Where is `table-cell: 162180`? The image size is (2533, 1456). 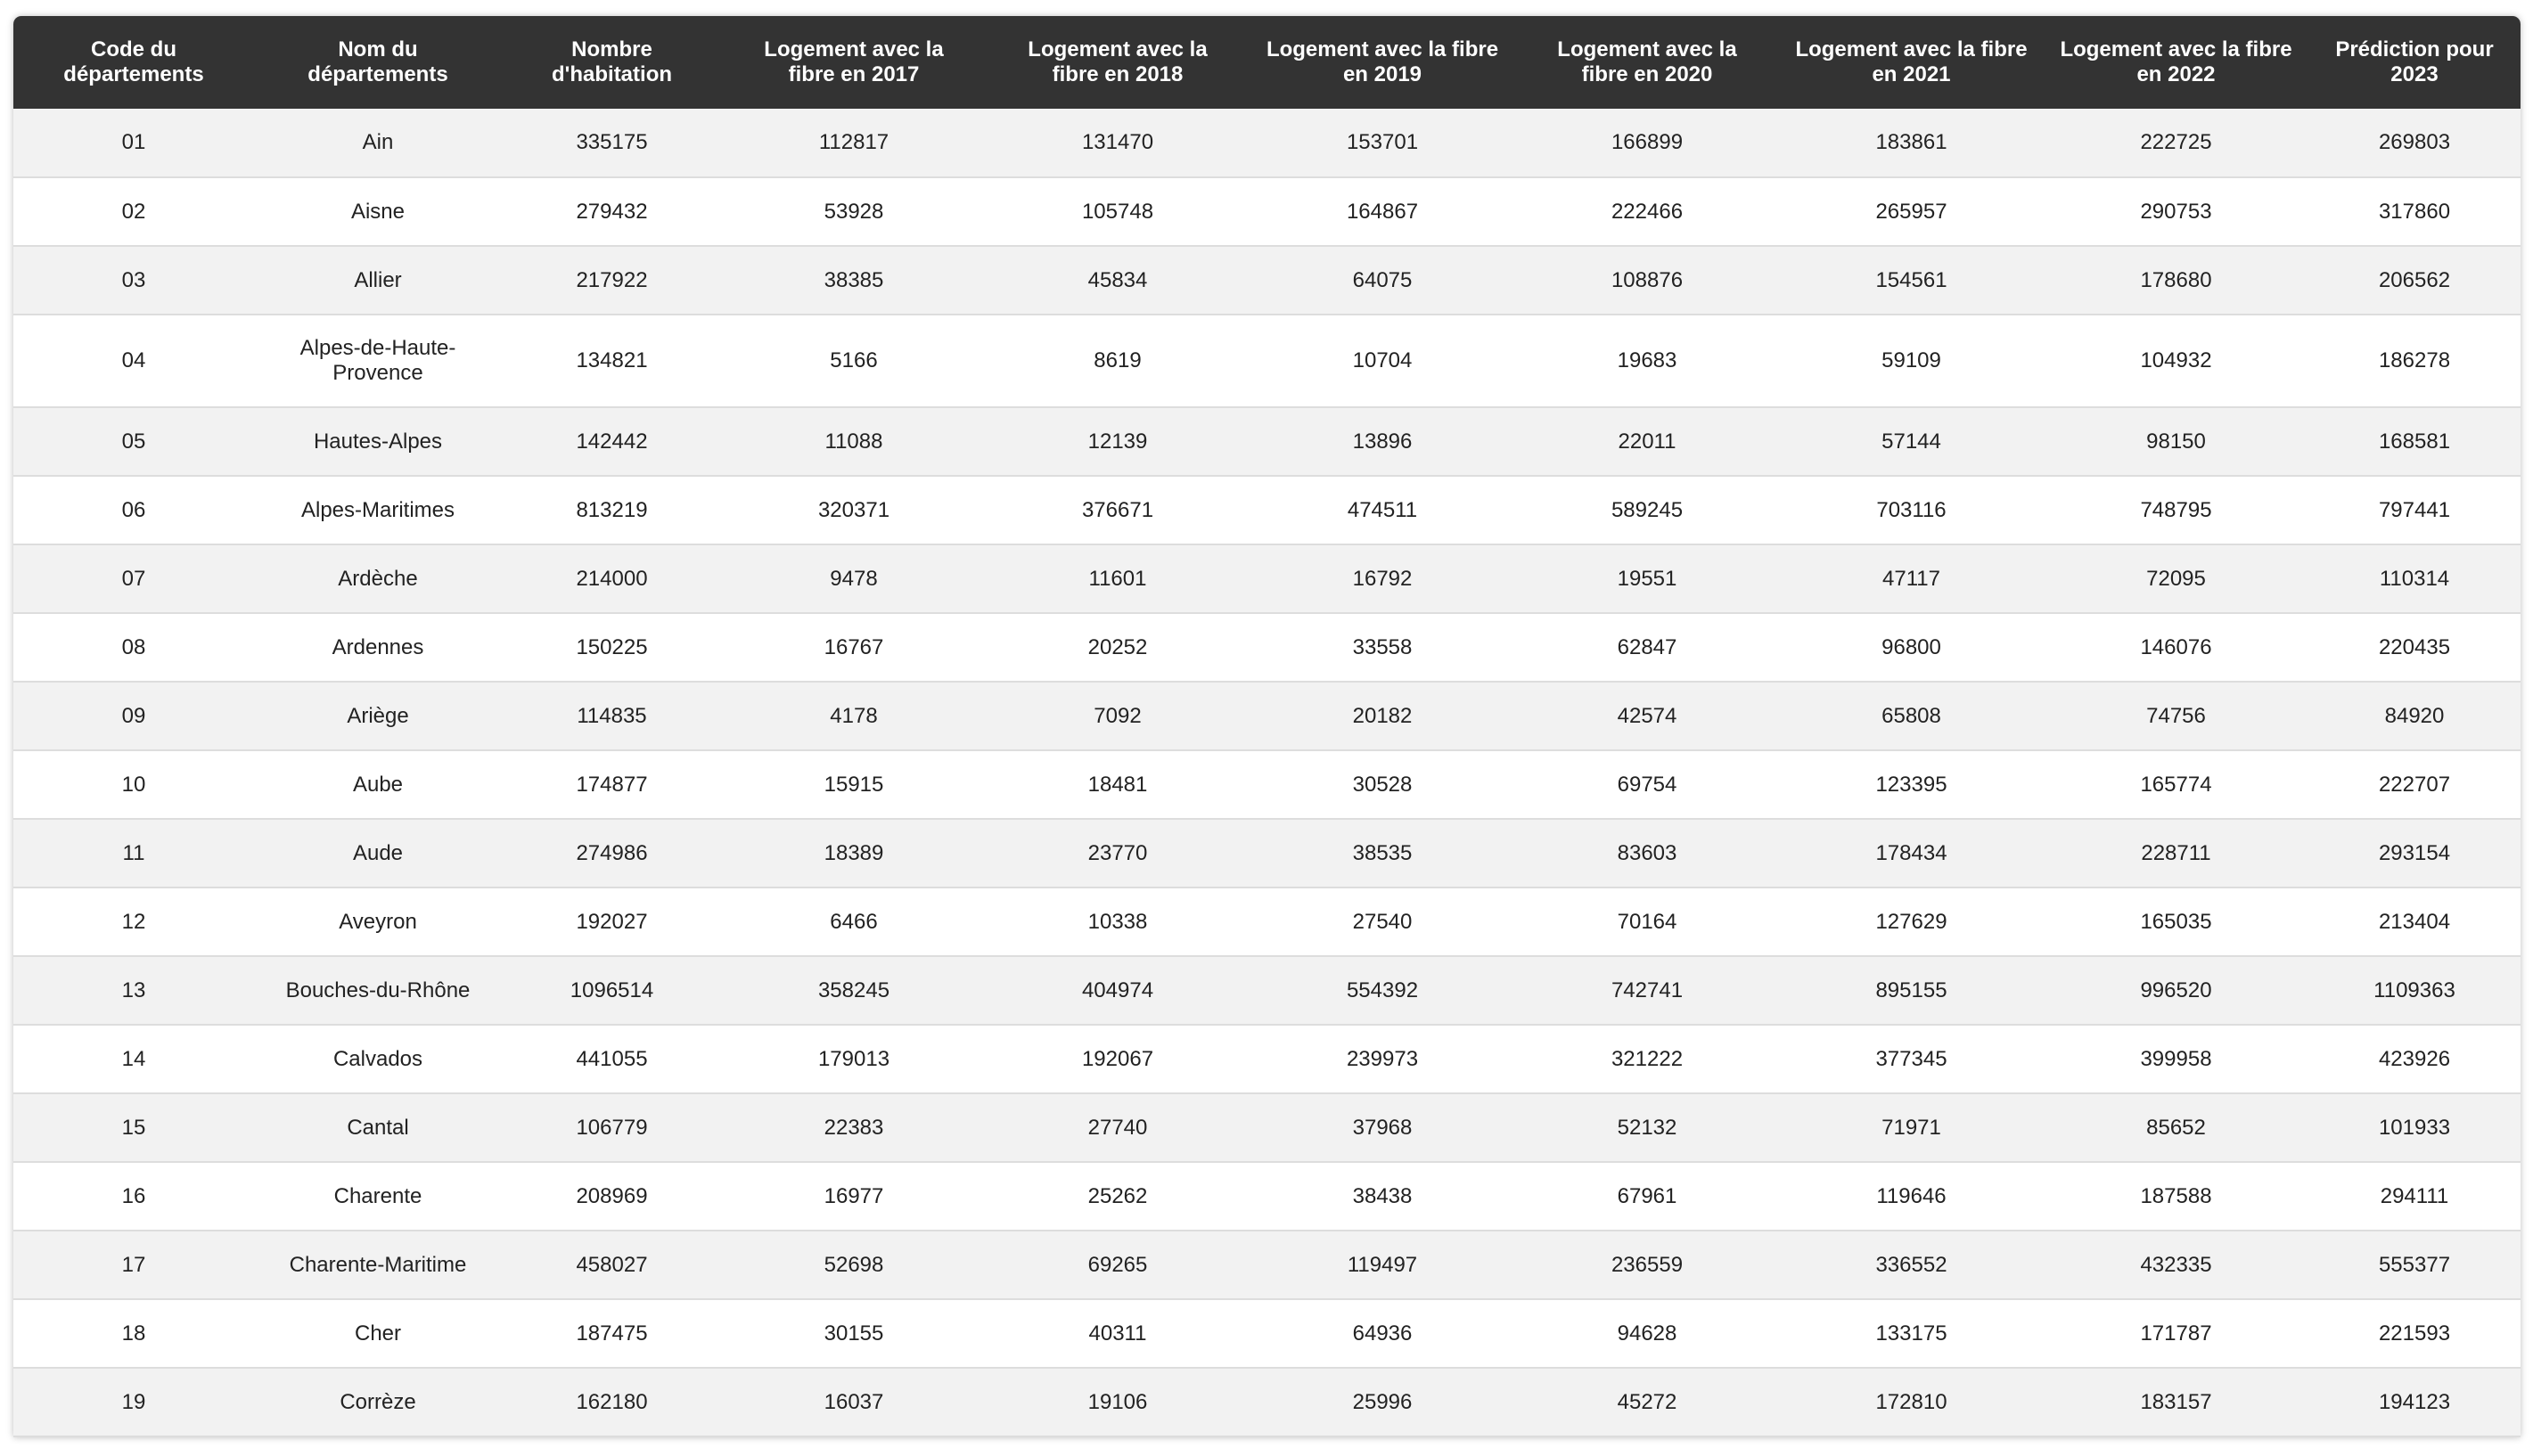
table-cell: 162180 is located at coordinates (612, 1402).